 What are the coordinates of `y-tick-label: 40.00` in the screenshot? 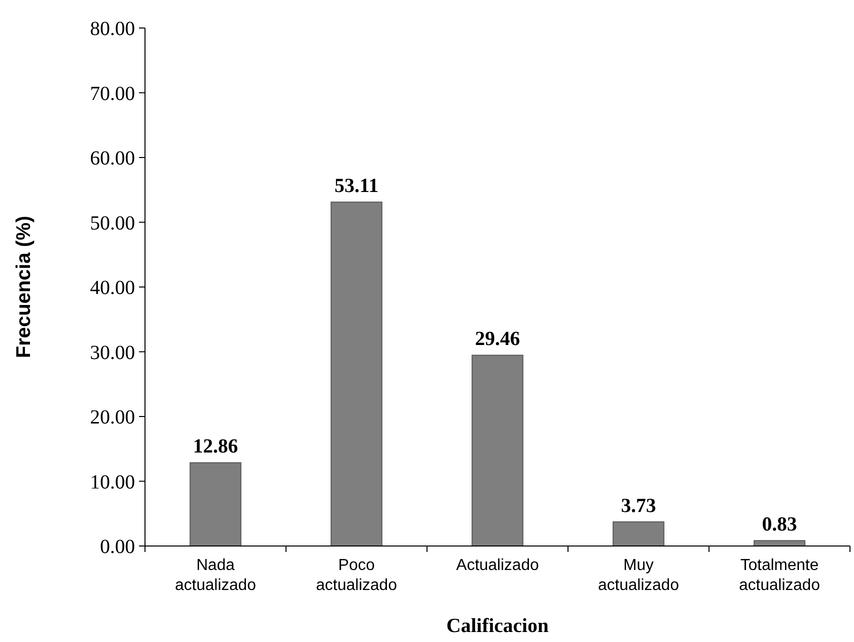 It's located at (112, 288).